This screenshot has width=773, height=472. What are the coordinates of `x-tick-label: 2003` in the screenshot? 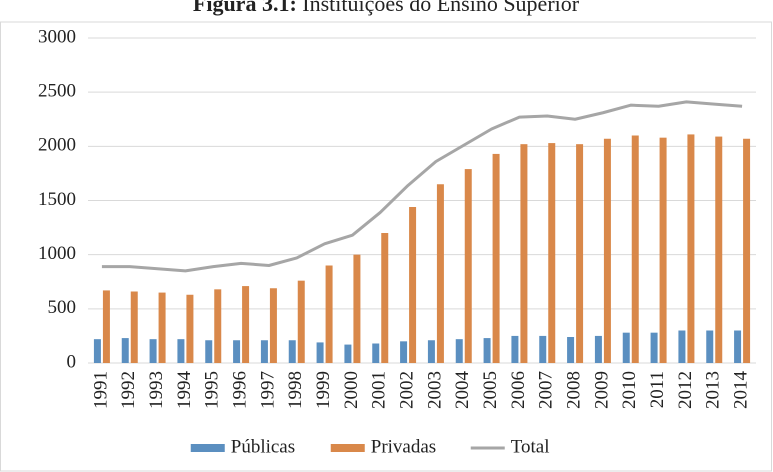 It's located at (434, 390).